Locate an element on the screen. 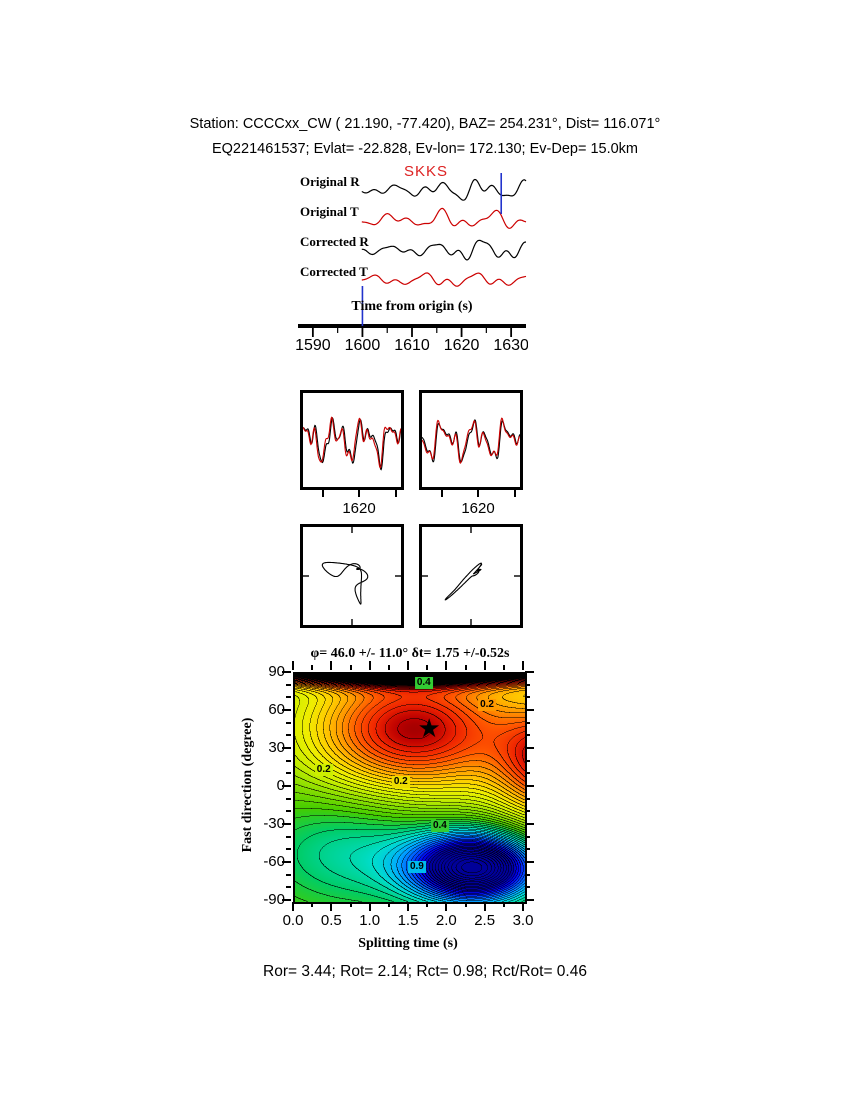 This screenshot has height=1100, width=850. time-axis-tick-label: 1630 is located at coordinates (510, 345).